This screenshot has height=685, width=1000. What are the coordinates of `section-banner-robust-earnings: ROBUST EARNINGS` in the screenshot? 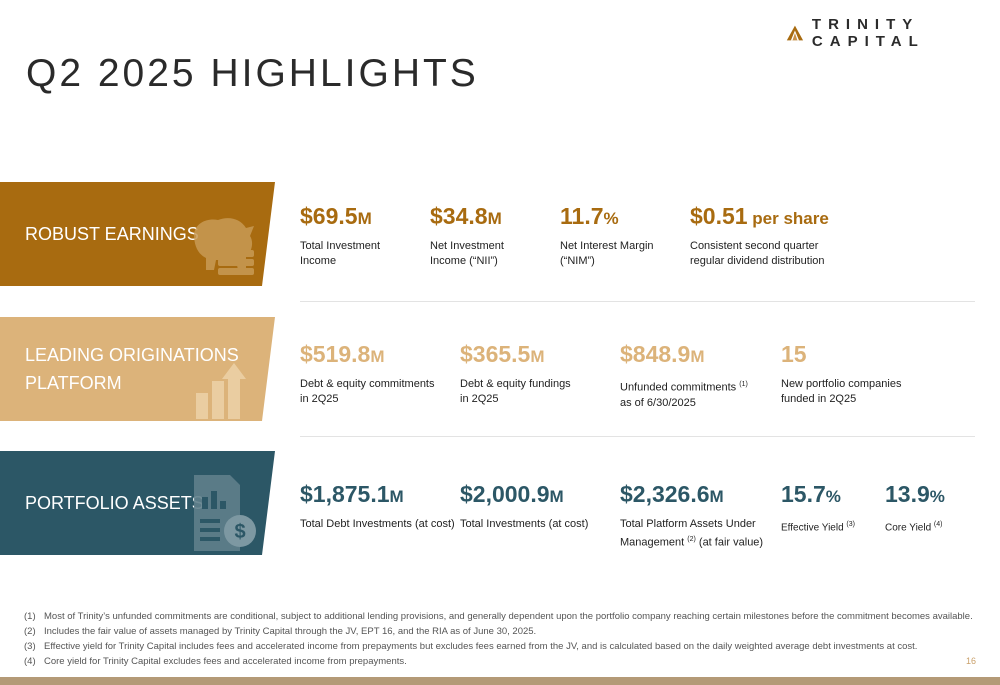 It's located at (138, 234).